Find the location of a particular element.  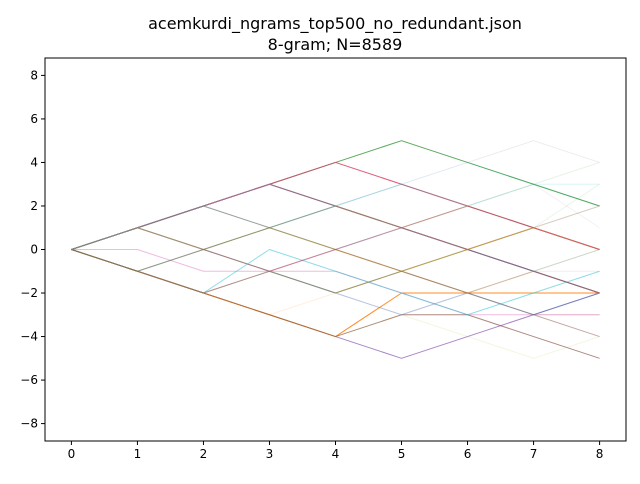

y-tick-label: 0 is located at coordinates (34, 250).